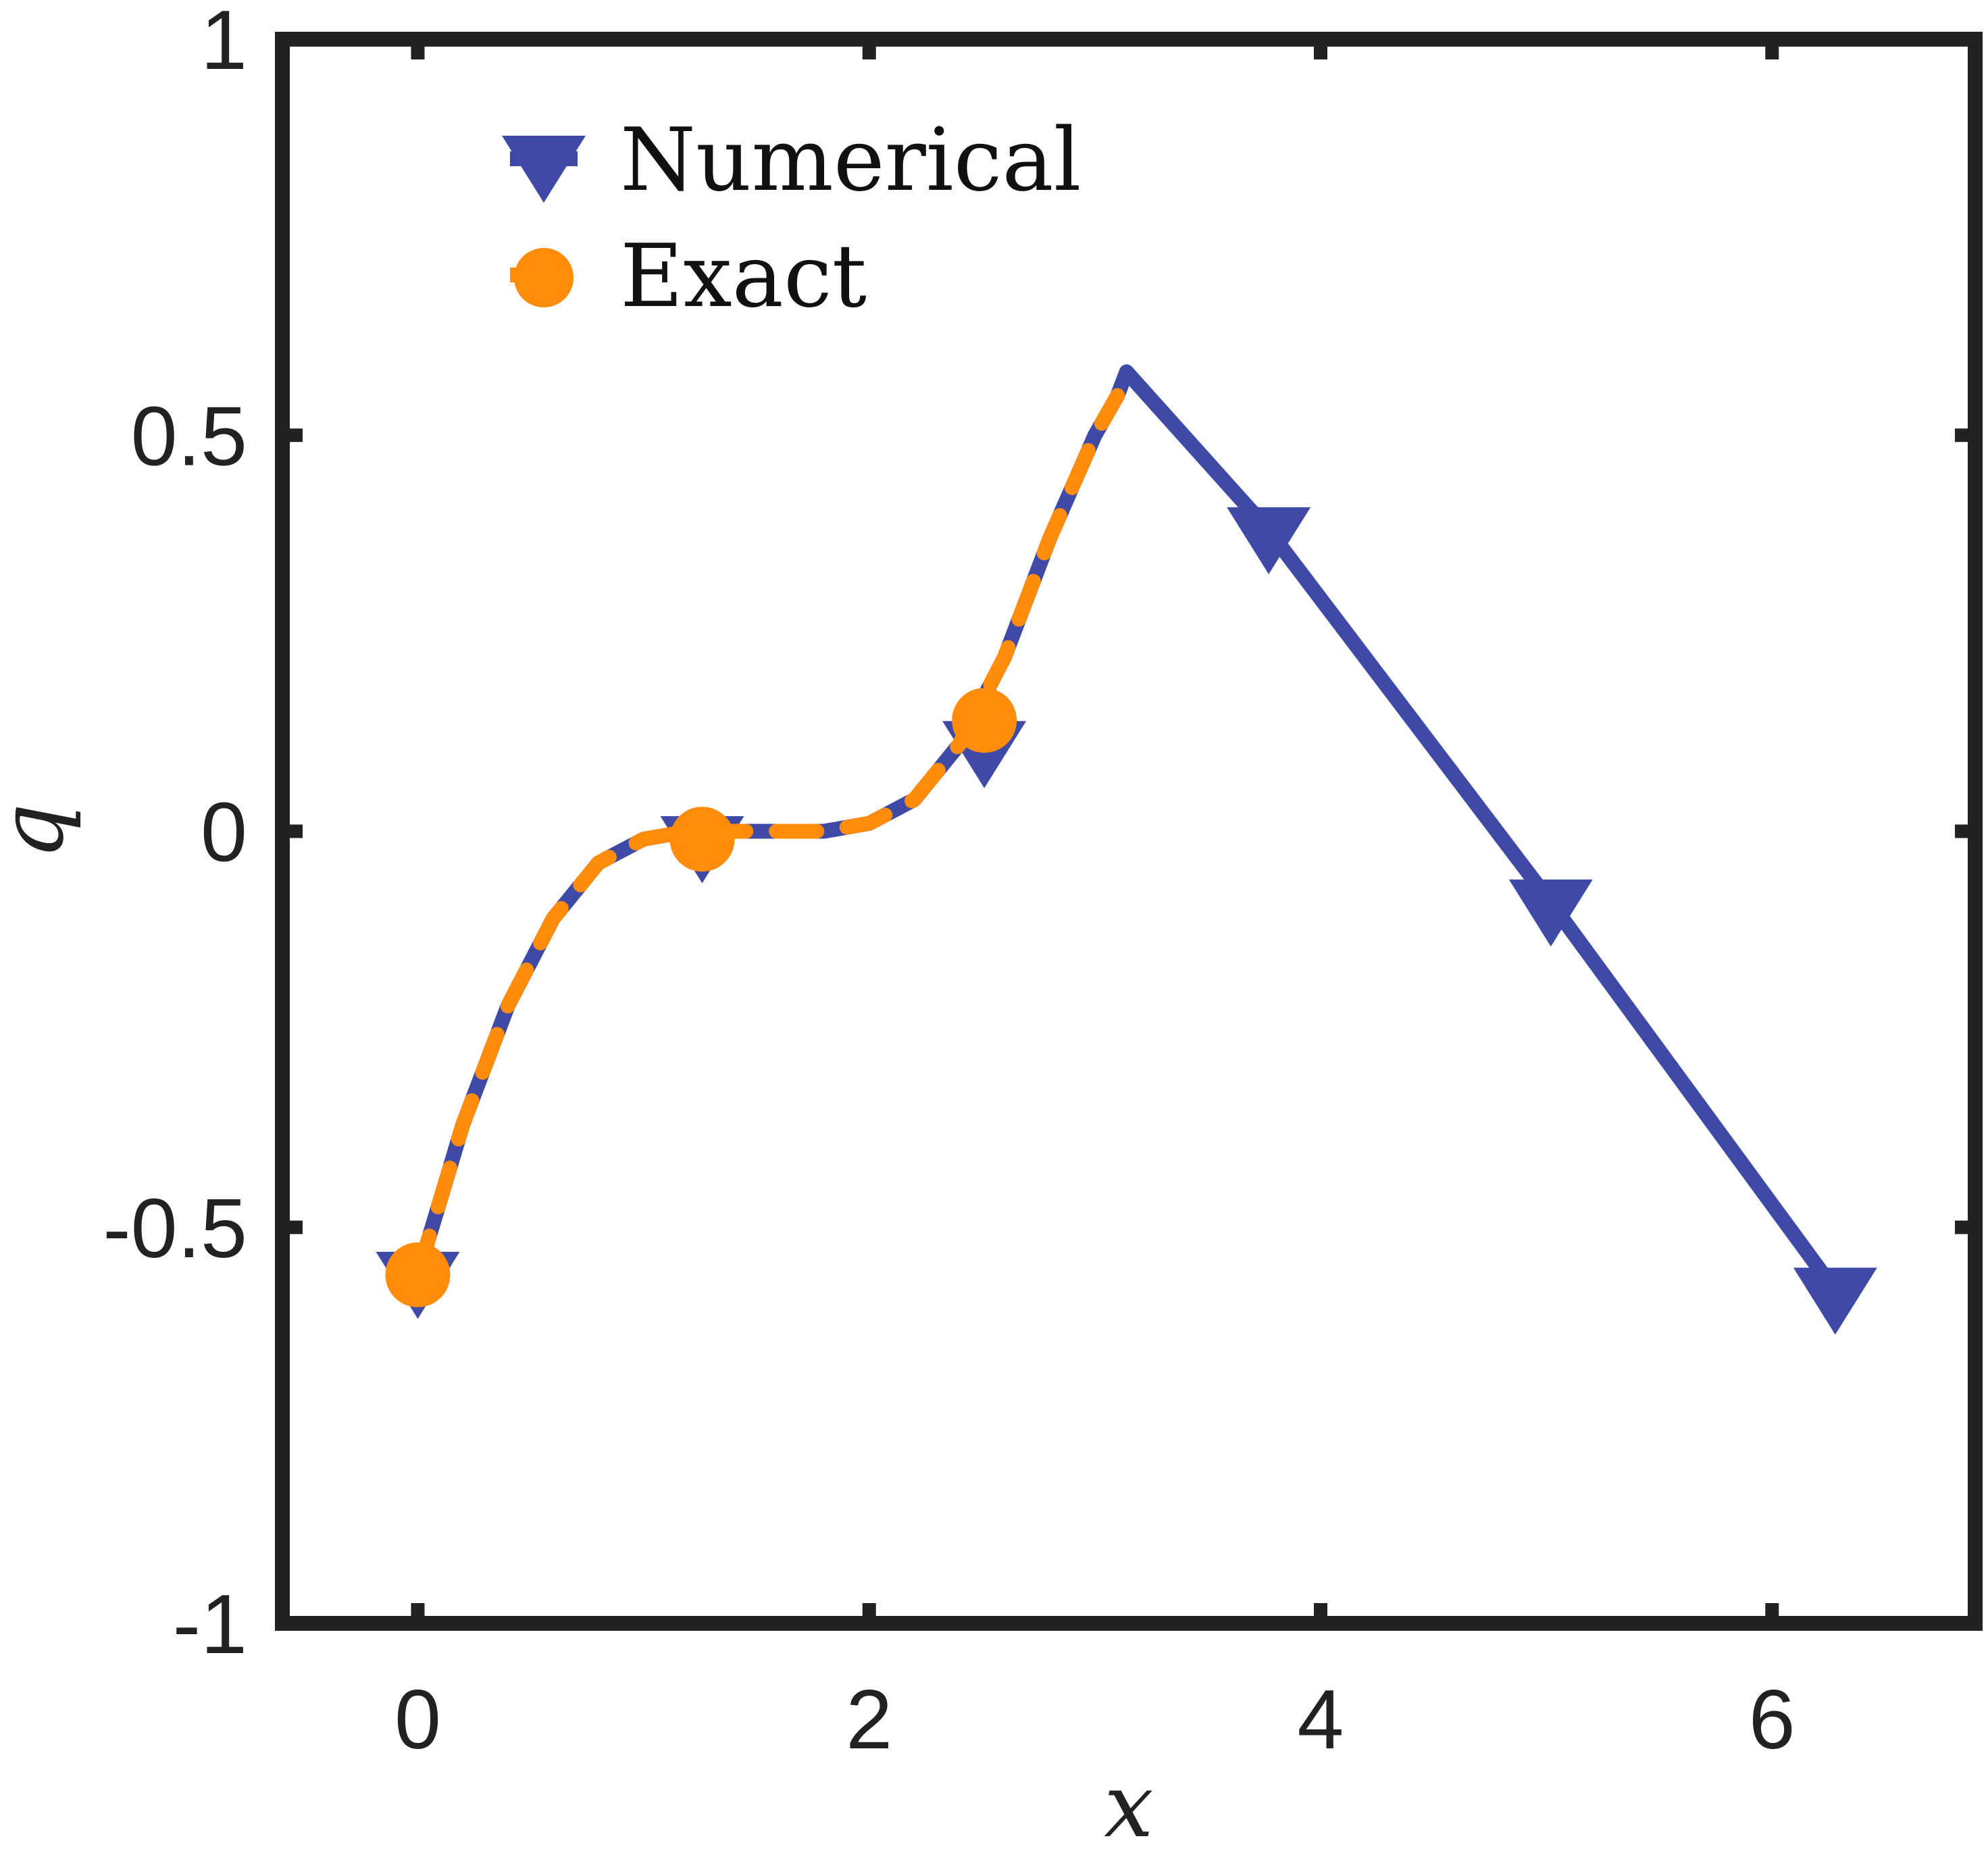  Describe the element at coordinates (417, 1720) in the screenshot. I see `x-tick-label: 0` at that location.